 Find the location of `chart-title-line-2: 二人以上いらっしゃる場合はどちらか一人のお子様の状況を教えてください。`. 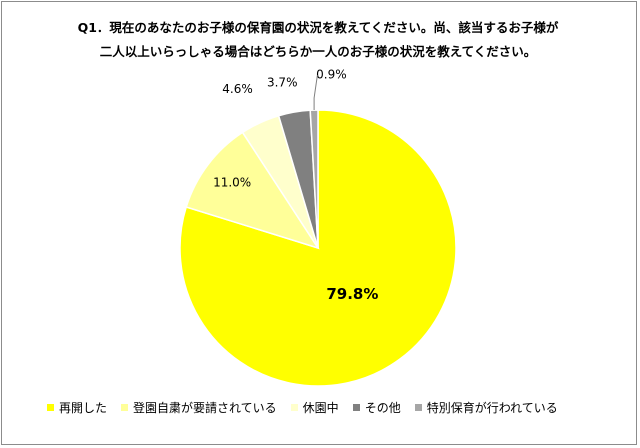

chart-title-line-2: 二人以上いらっしゃる場合はどちらか一人のお子様の状況を教えてください。 is located at coordinates (318, 51).